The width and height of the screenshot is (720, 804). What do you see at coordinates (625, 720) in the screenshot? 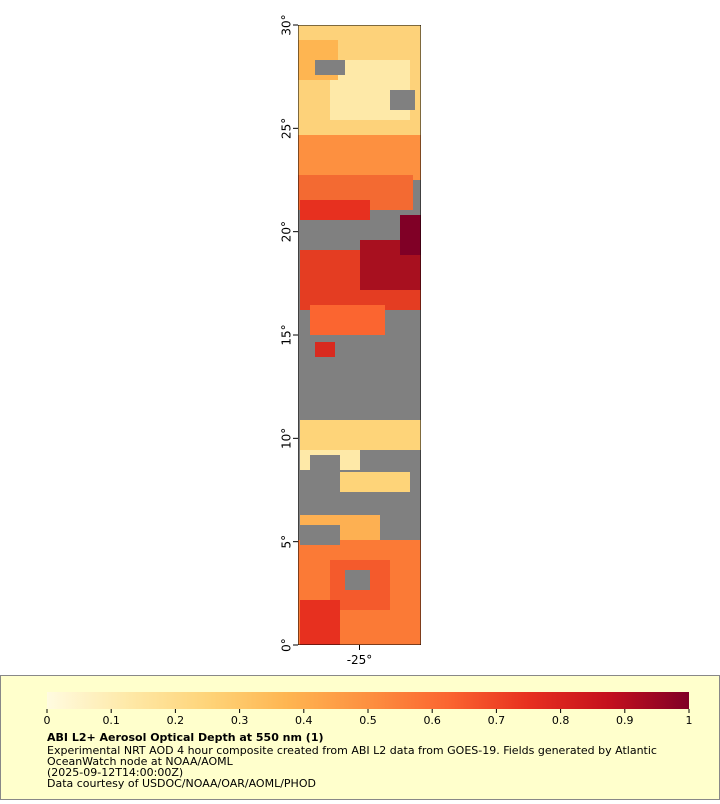
I see `colorbar-tick-label: 0.9` at bounding box center [625, 720].